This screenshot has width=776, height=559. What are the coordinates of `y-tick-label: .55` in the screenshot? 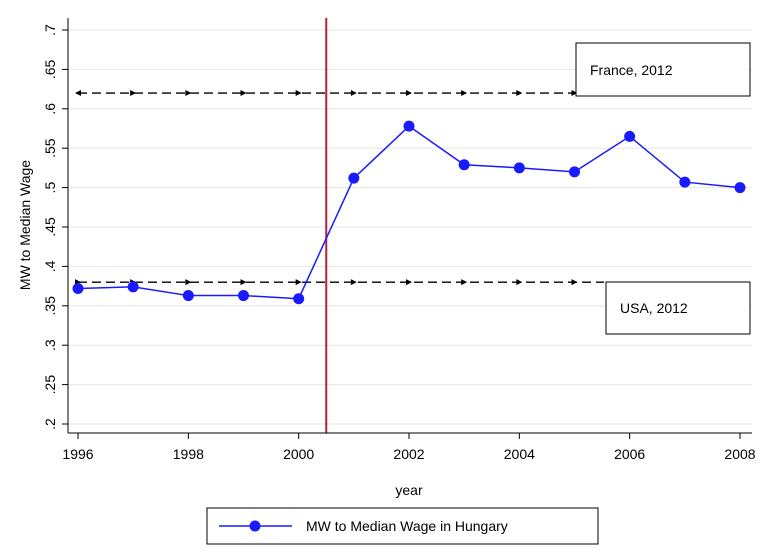 It's located at (50, 148).